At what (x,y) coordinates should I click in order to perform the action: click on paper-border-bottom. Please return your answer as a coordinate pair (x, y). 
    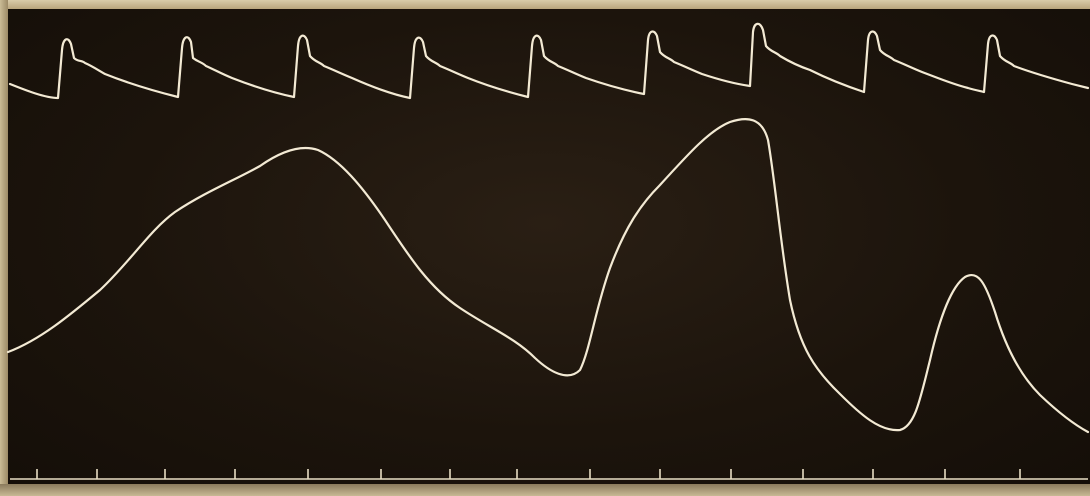
    Looking at the image, I should click on (545, 490).